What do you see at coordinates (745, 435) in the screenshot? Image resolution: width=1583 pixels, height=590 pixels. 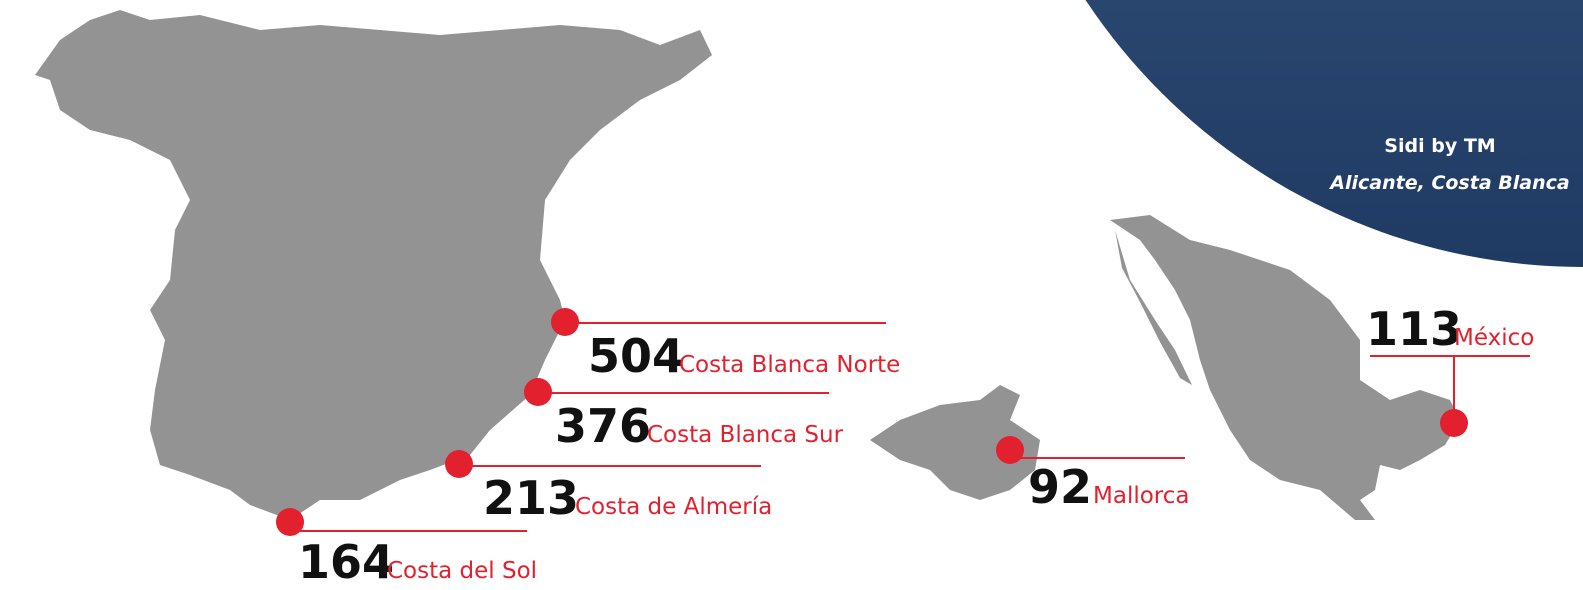 I see `location-name: Costa Blanca Sur` at bounding box center [745, 435].